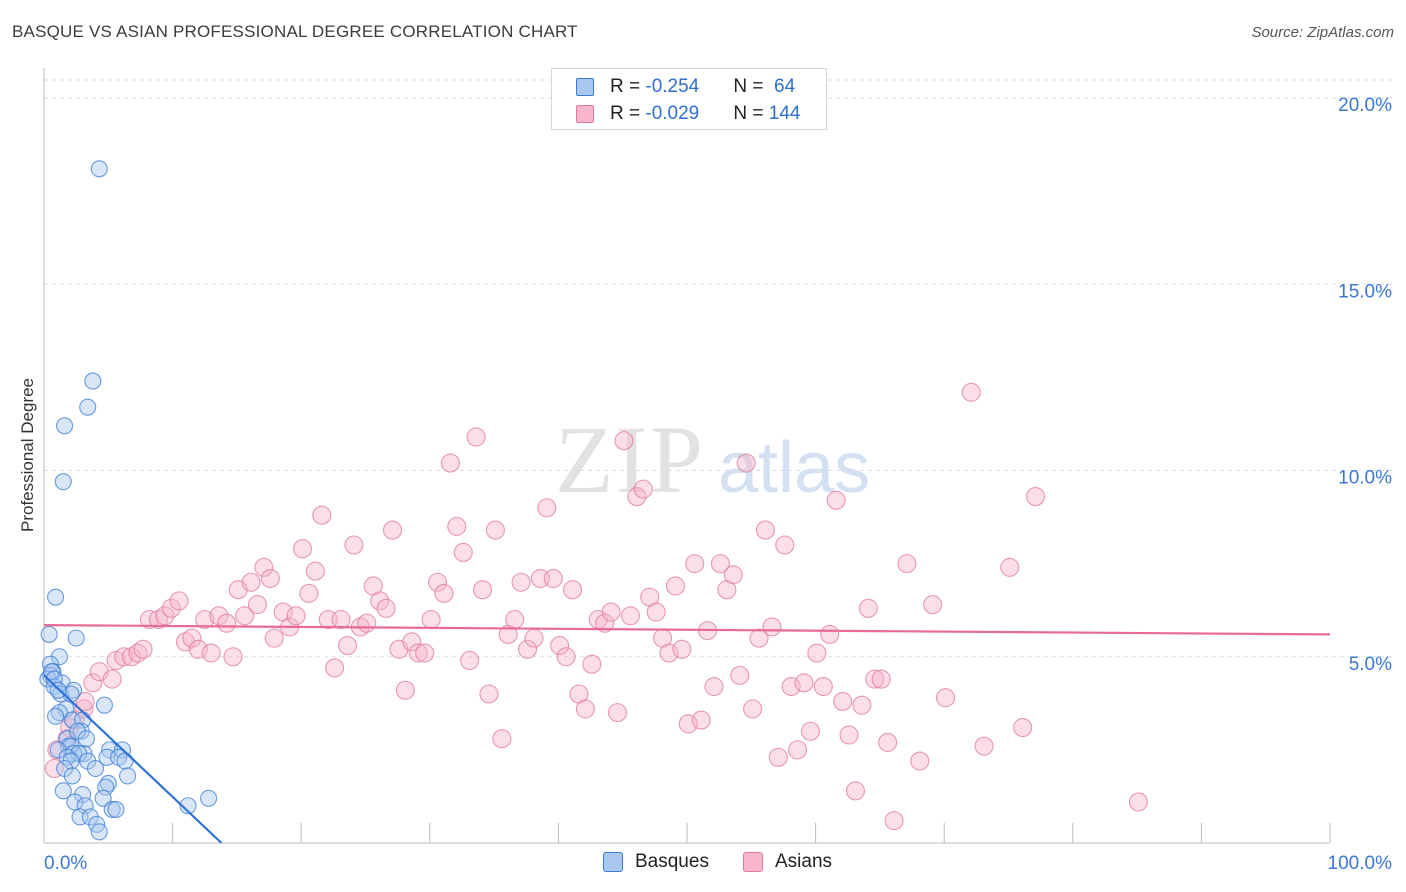  What do you see at coordinates (672, 86) in the screenshot?
I see `legend-r-value: -0.254` at bounding box center [672, 86].